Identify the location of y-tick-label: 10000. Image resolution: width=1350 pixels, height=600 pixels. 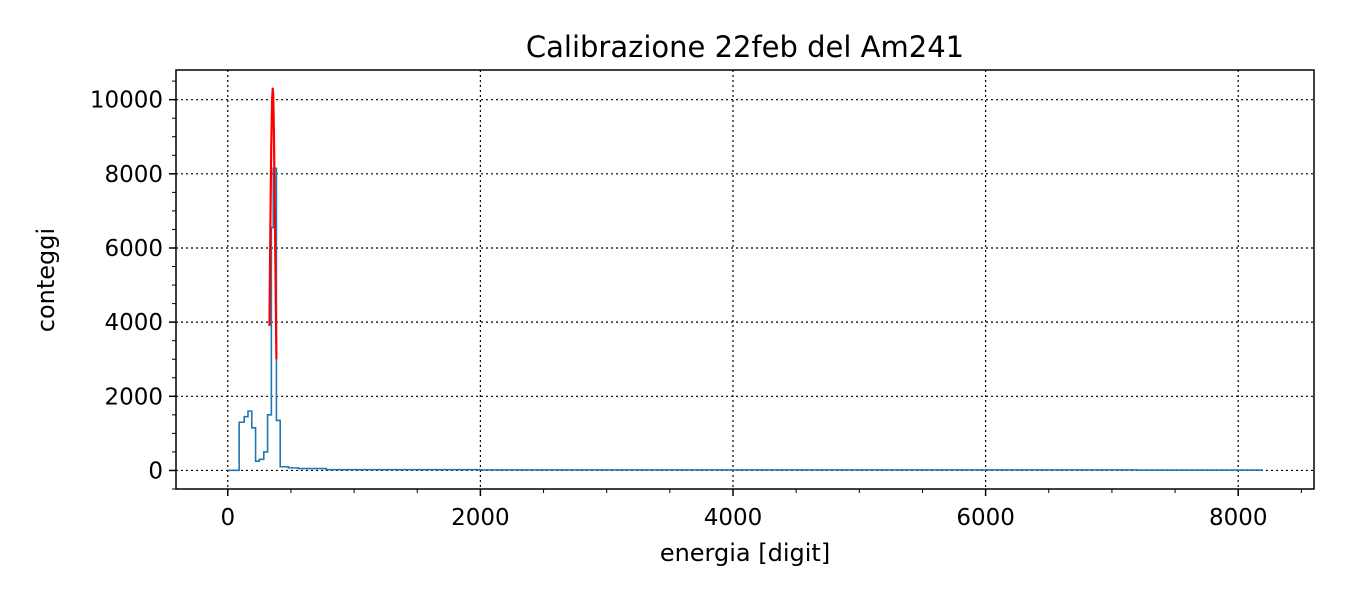
(126, 101).